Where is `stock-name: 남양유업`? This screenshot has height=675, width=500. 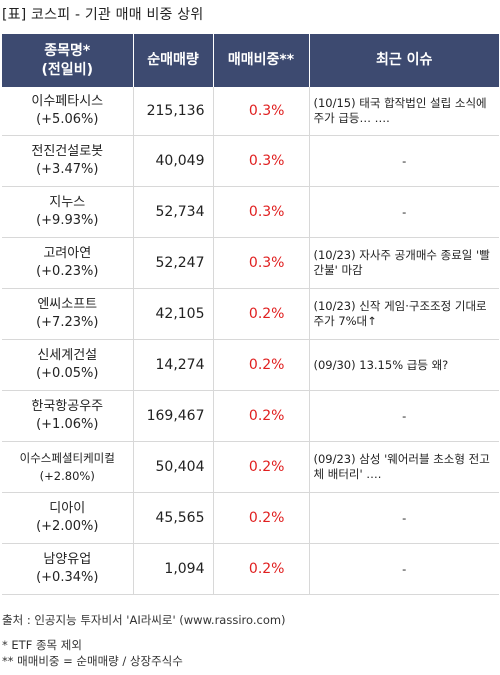
stock-name: 남양유업 is located at coordinates (67, 559).